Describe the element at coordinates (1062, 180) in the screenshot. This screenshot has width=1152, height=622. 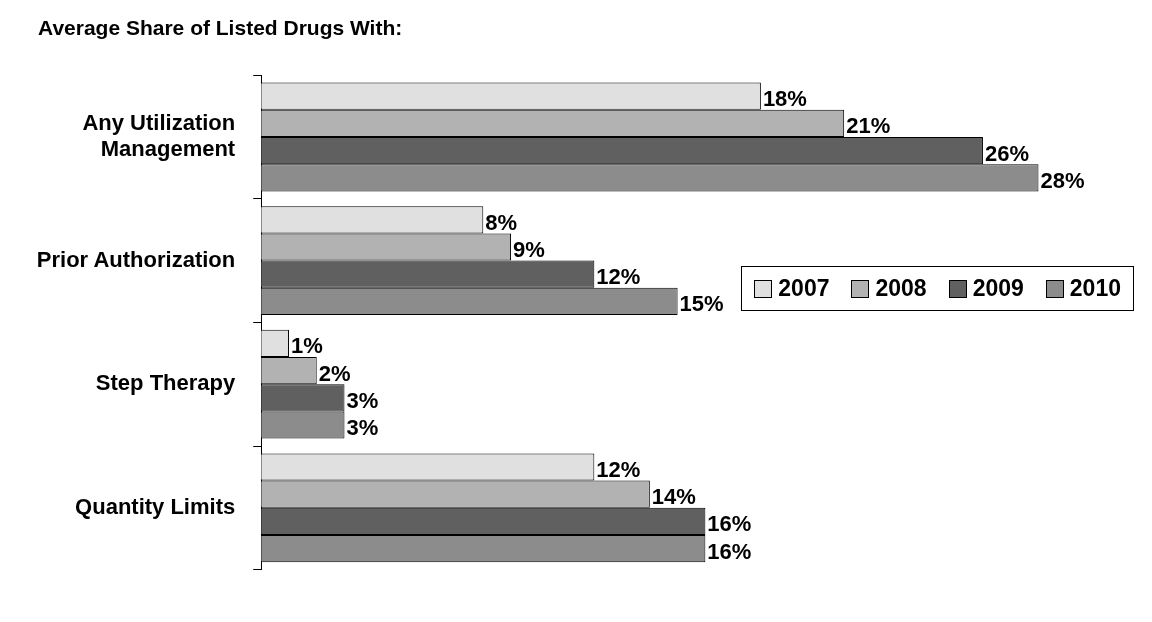
I see `data-label: 28%` at that location.